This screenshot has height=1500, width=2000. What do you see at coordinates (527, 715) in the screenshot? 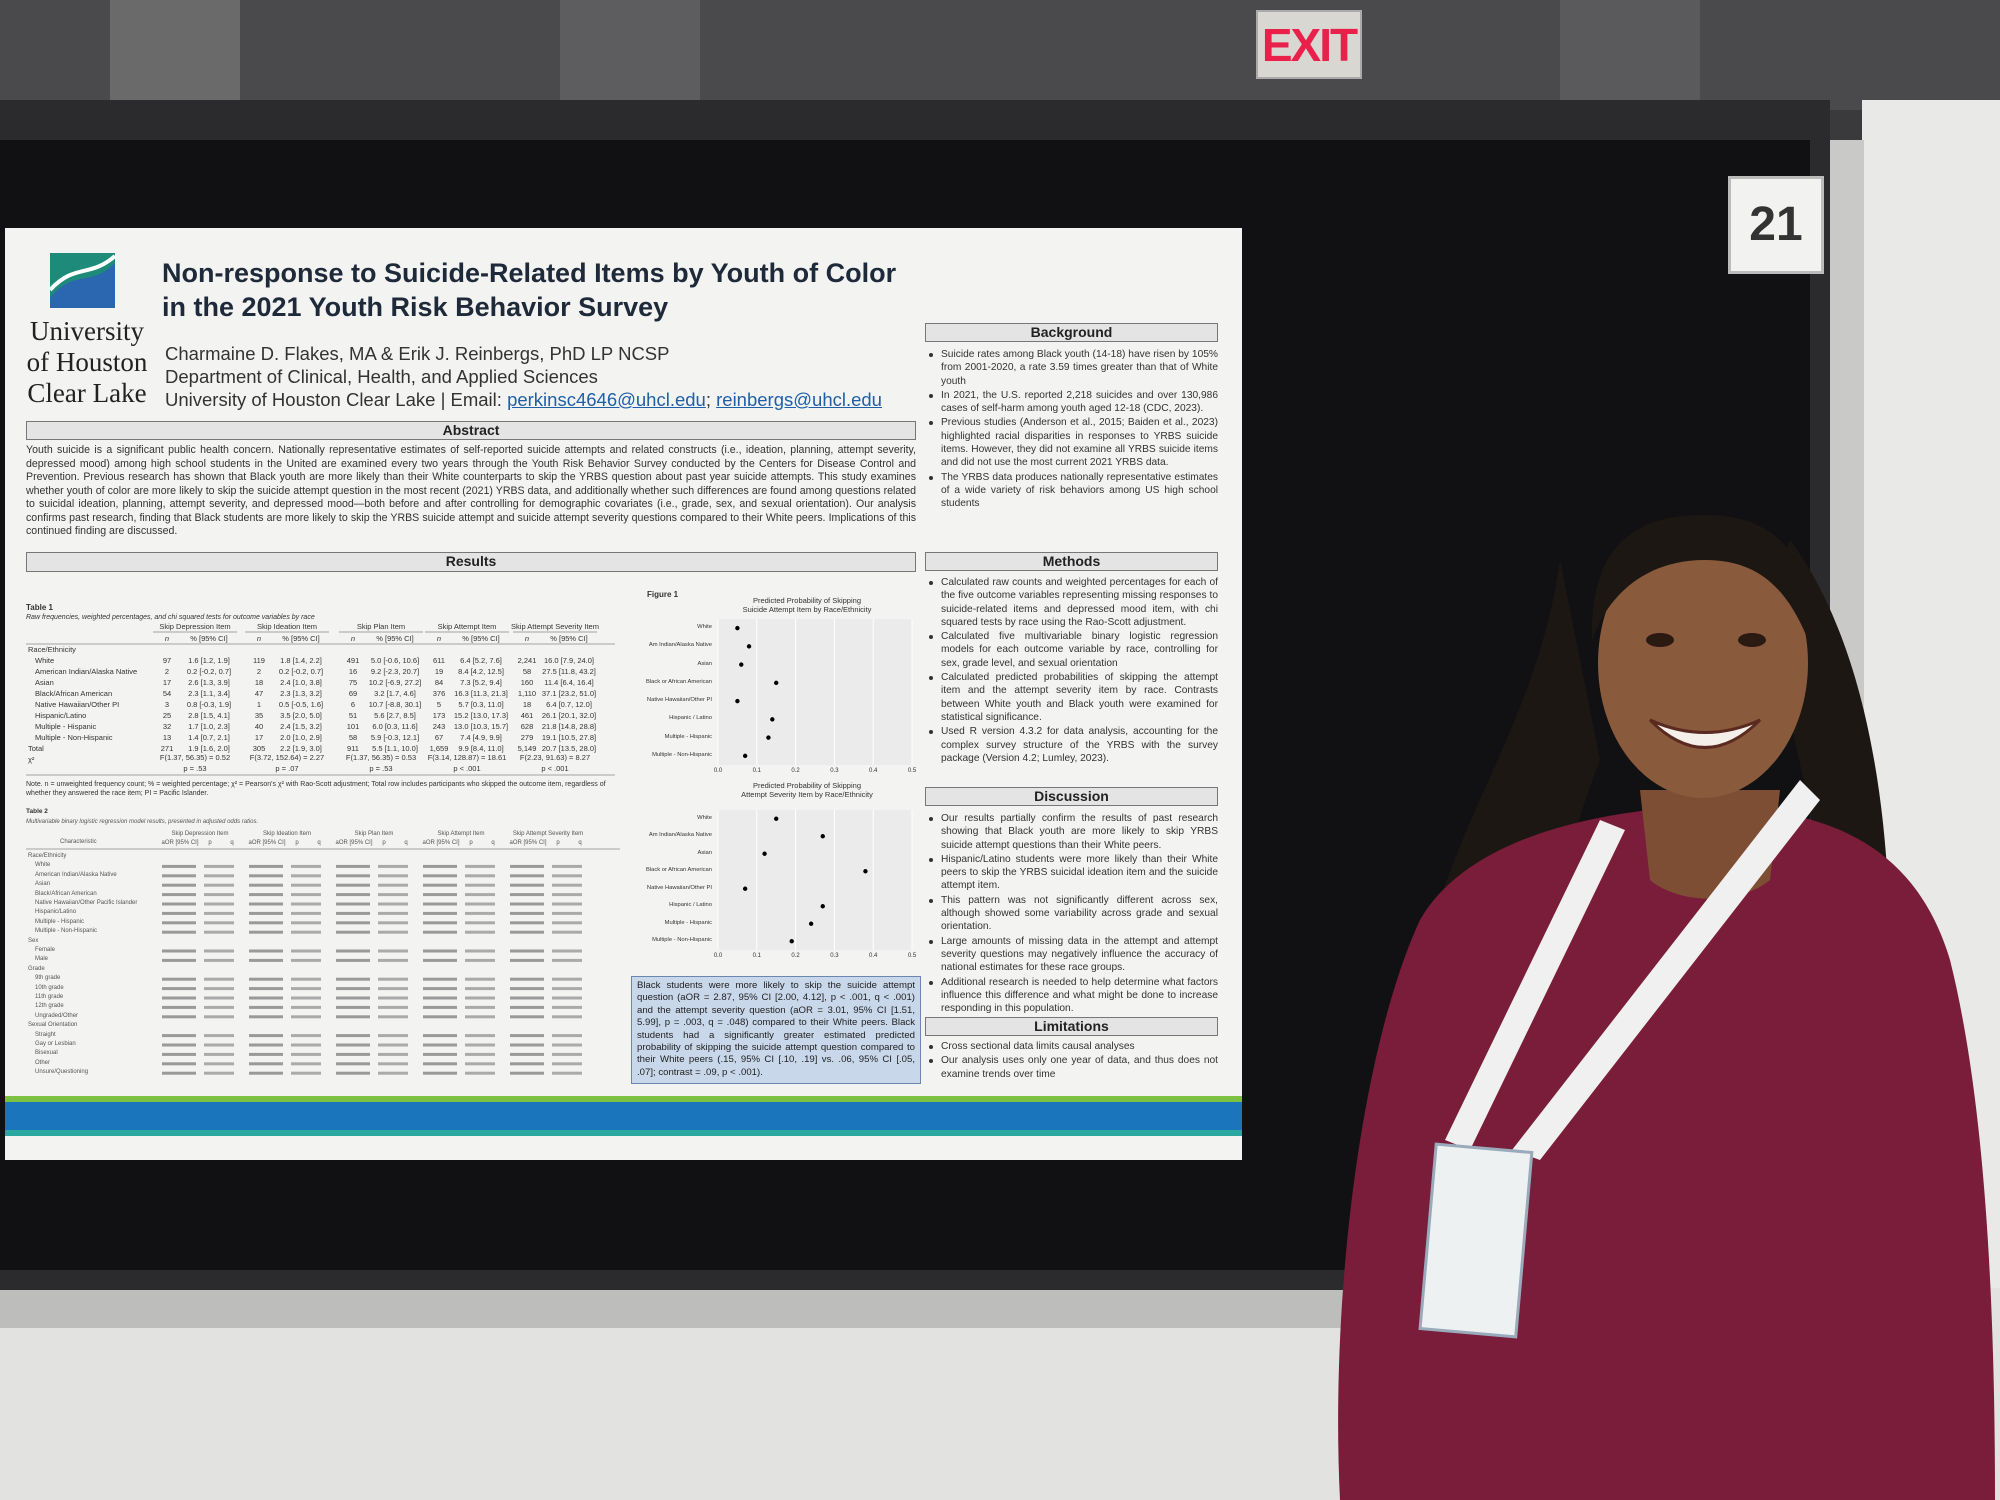
I see `cell: 461` at bounding box center [527, 715].